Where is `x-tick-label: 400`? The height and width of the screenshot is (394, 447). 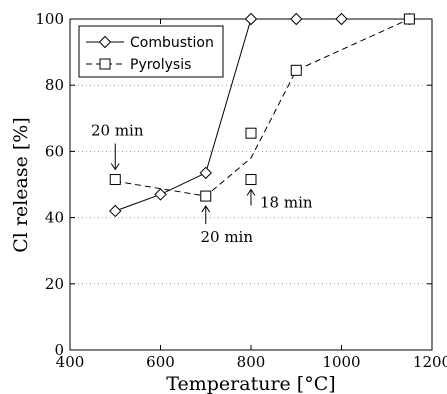
x-tick-label: 400 is located at coordinates (70, 362).